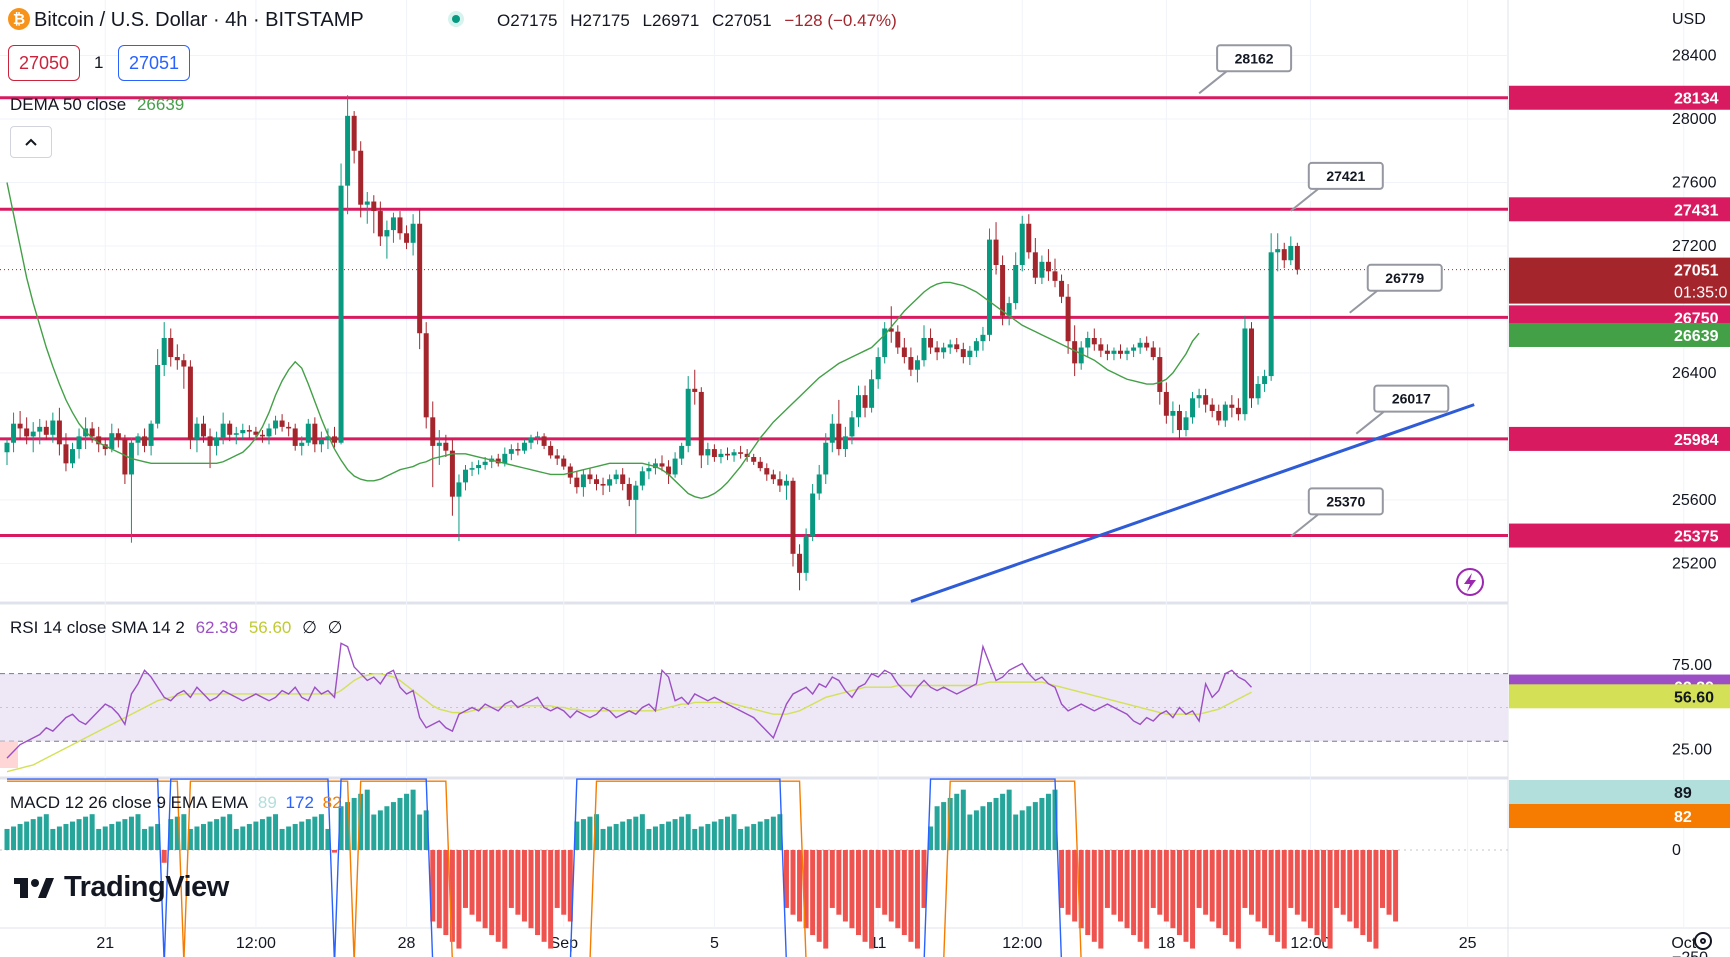  Describe the element at coordinates (456, 19) in the screenshot. I see `market-status-dot` at that location.